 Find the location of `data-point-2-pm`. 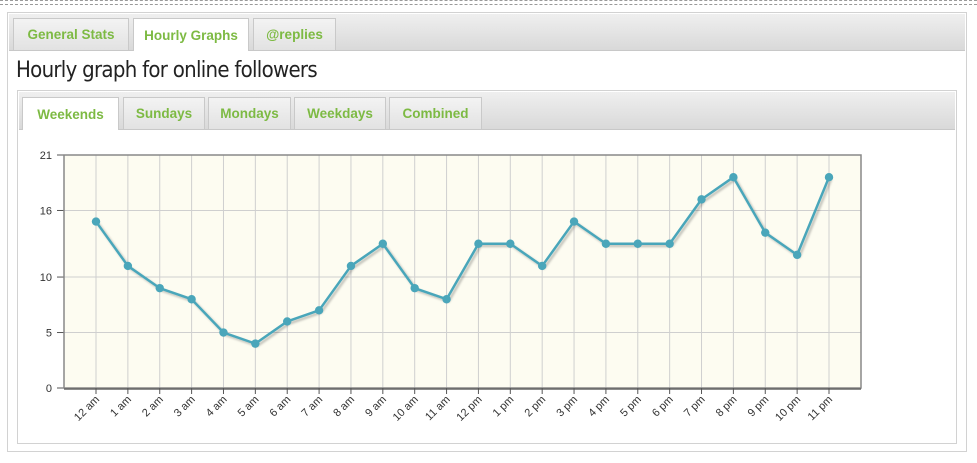

data-point-2-pm is located at coordinates (542, 266).